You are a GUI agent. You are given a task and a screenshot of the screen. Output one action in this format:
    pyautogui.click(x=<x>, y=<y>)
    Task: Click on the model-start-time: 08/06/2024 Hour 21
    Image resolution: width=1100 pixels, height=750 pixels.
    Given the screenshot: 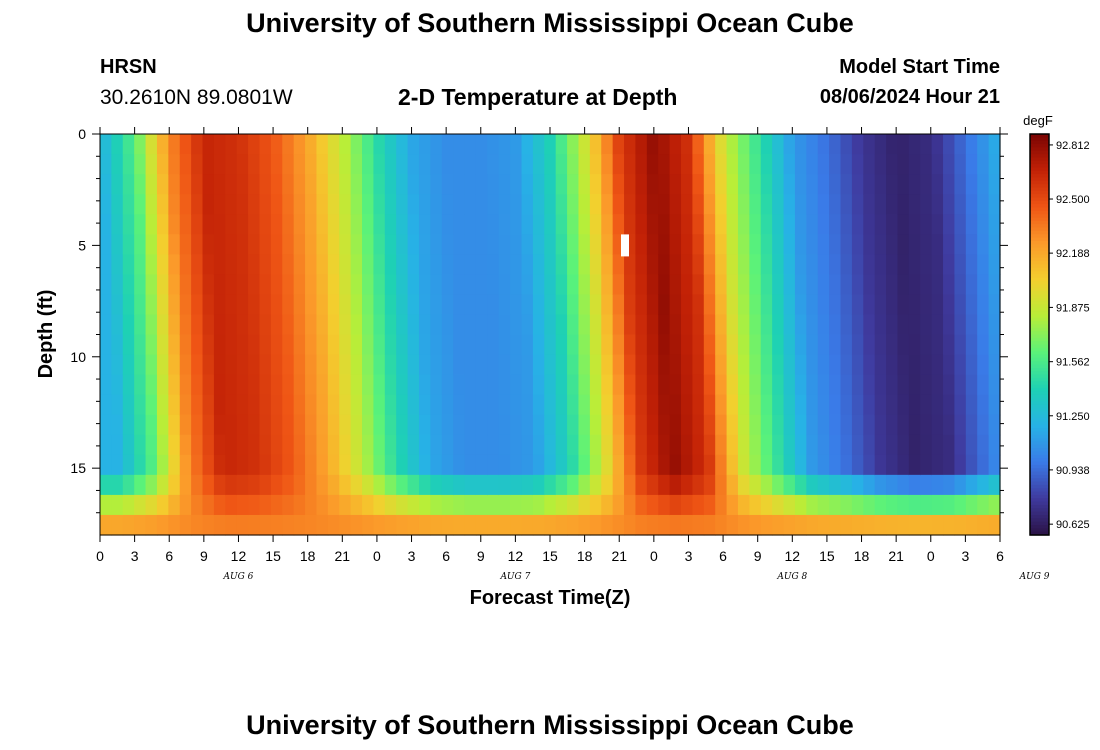 What is the action you would take?
    pyautogui.click(x=909, y=97)
    